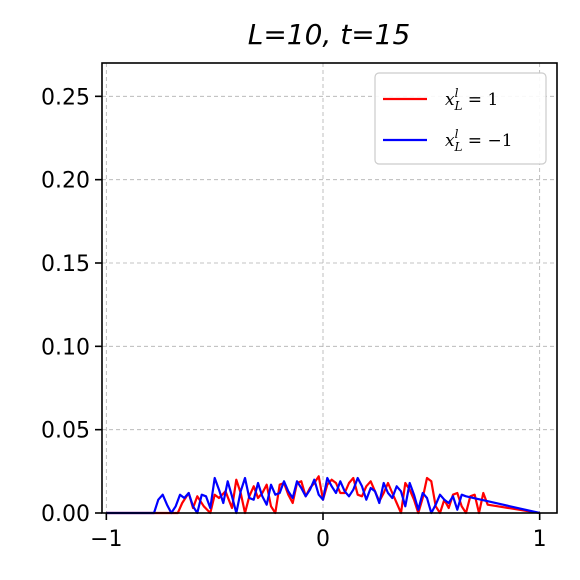 This screenshot has height=580, width=580. I want to click on series-group, so click(323, 495).